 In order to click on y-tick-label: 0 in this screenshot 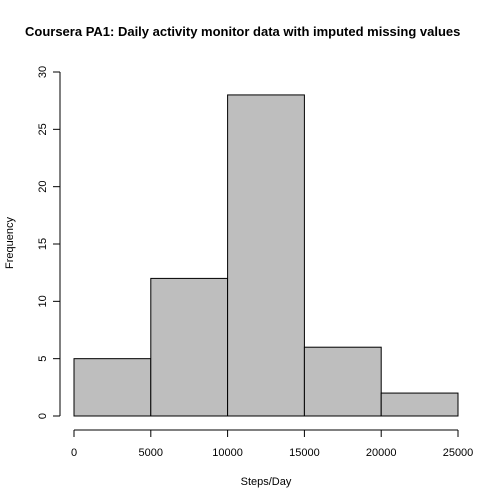, I will do `click(43, 416)`.